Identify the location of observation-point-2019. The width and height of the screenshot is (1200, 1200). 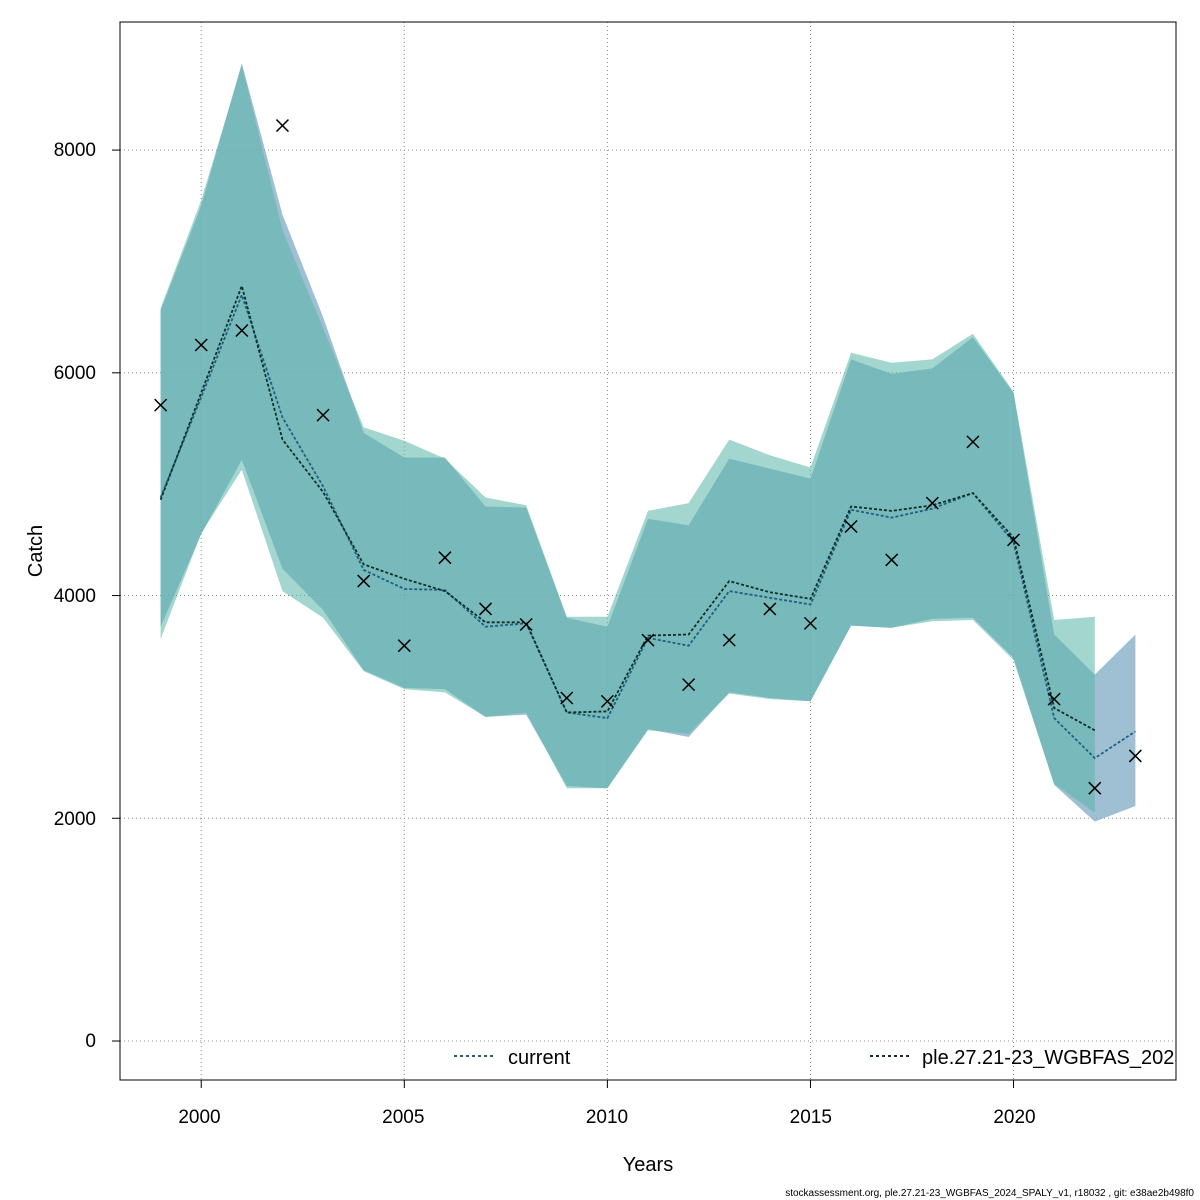
(973, 442).